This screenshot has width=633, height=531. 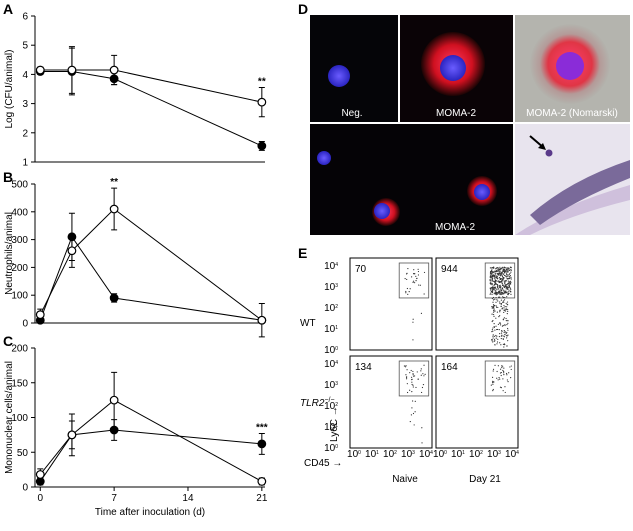 What do you see at coordinates (308, 323) in the screenshot?
I see `row-label: WT` at bounding box center [308, 323].